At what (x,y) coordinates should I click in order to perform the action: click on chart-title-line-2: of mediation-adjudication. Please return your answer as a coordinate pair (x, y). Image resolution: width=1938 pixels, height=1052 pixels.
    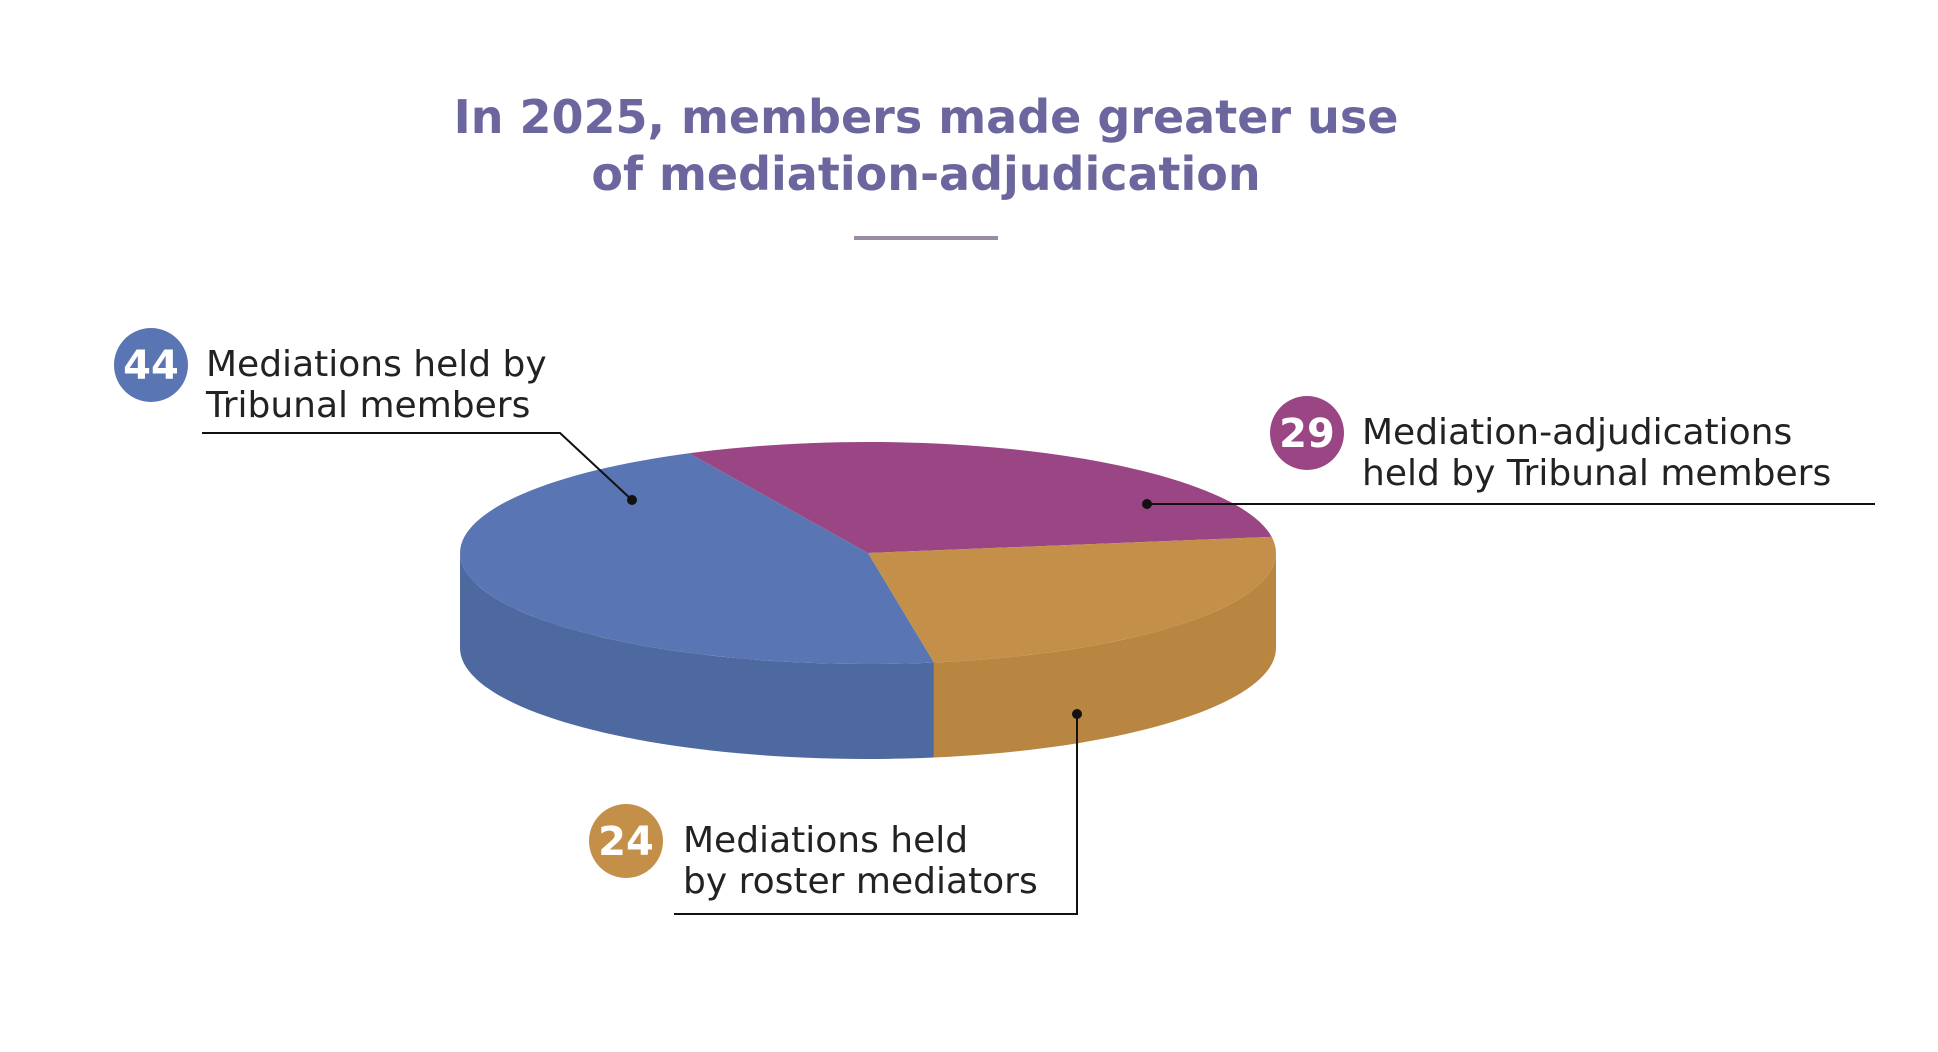
    Looking at the image, I should click on (925, 174).